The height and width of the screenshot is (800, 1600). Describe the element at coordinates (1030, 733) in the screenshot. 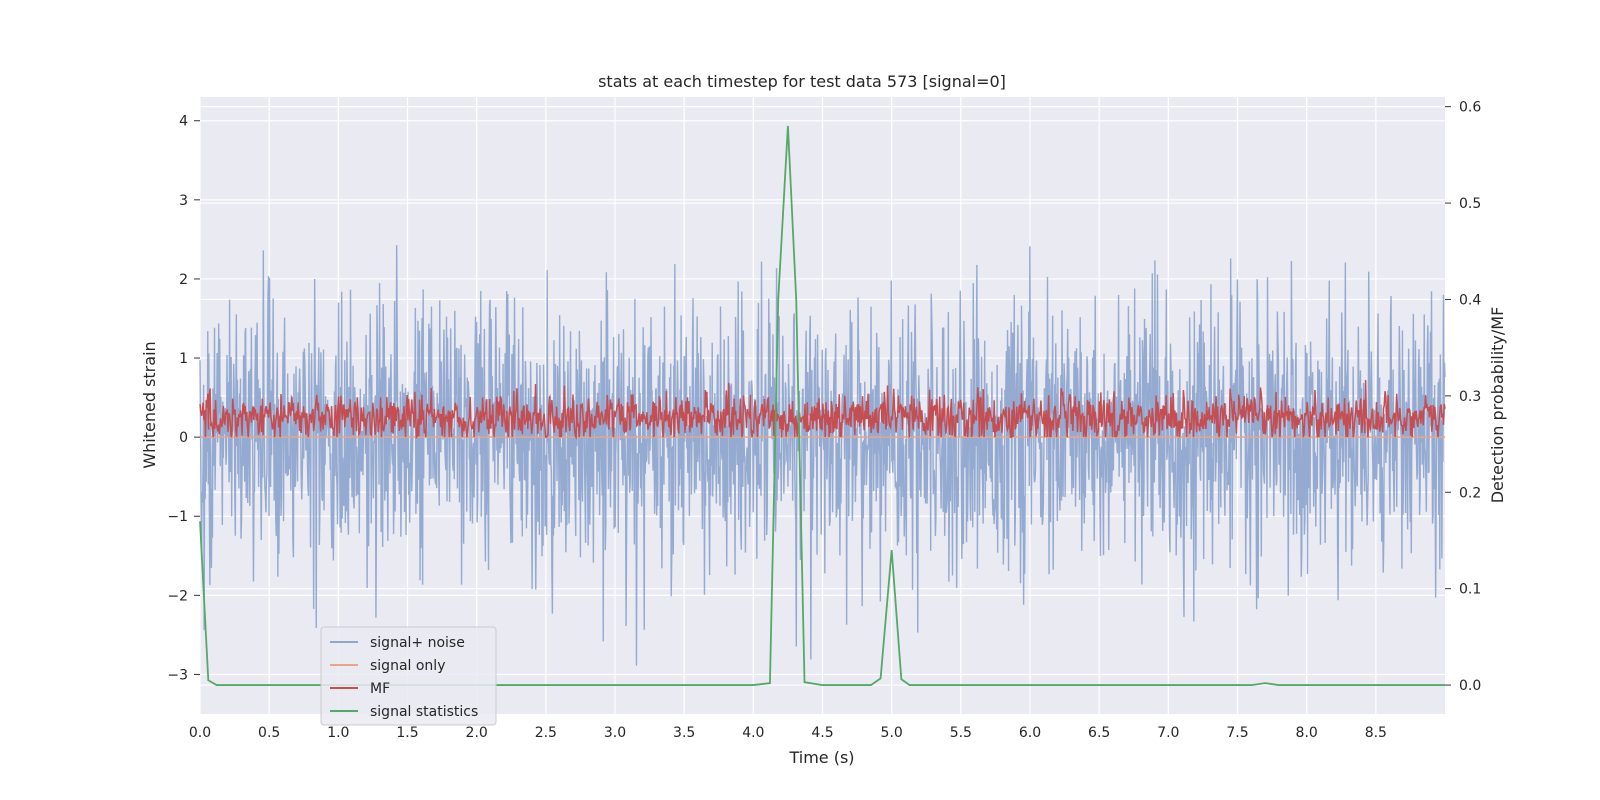

I see `x-tick-label: 6.0` at that location.